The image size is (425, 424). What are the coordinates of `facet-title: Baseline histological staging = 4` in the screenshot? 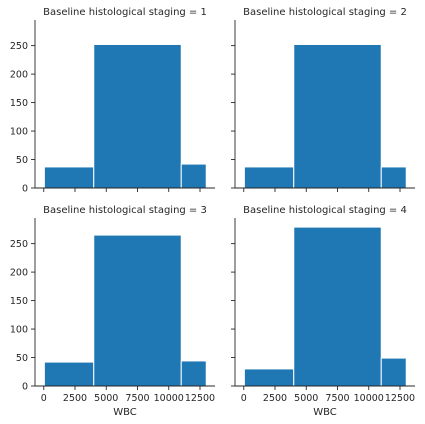 It's located at (325, 210).